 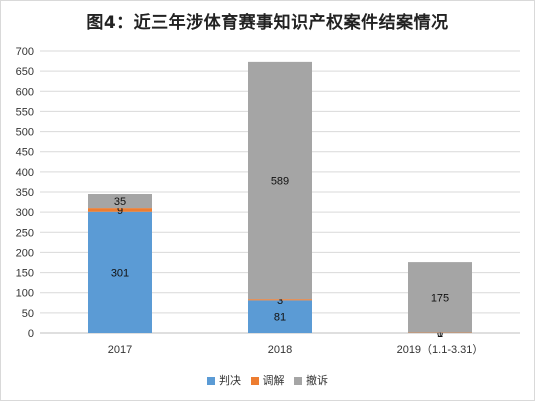 I want to click on legend-swatch-judgment, so click(x=211, y=381).